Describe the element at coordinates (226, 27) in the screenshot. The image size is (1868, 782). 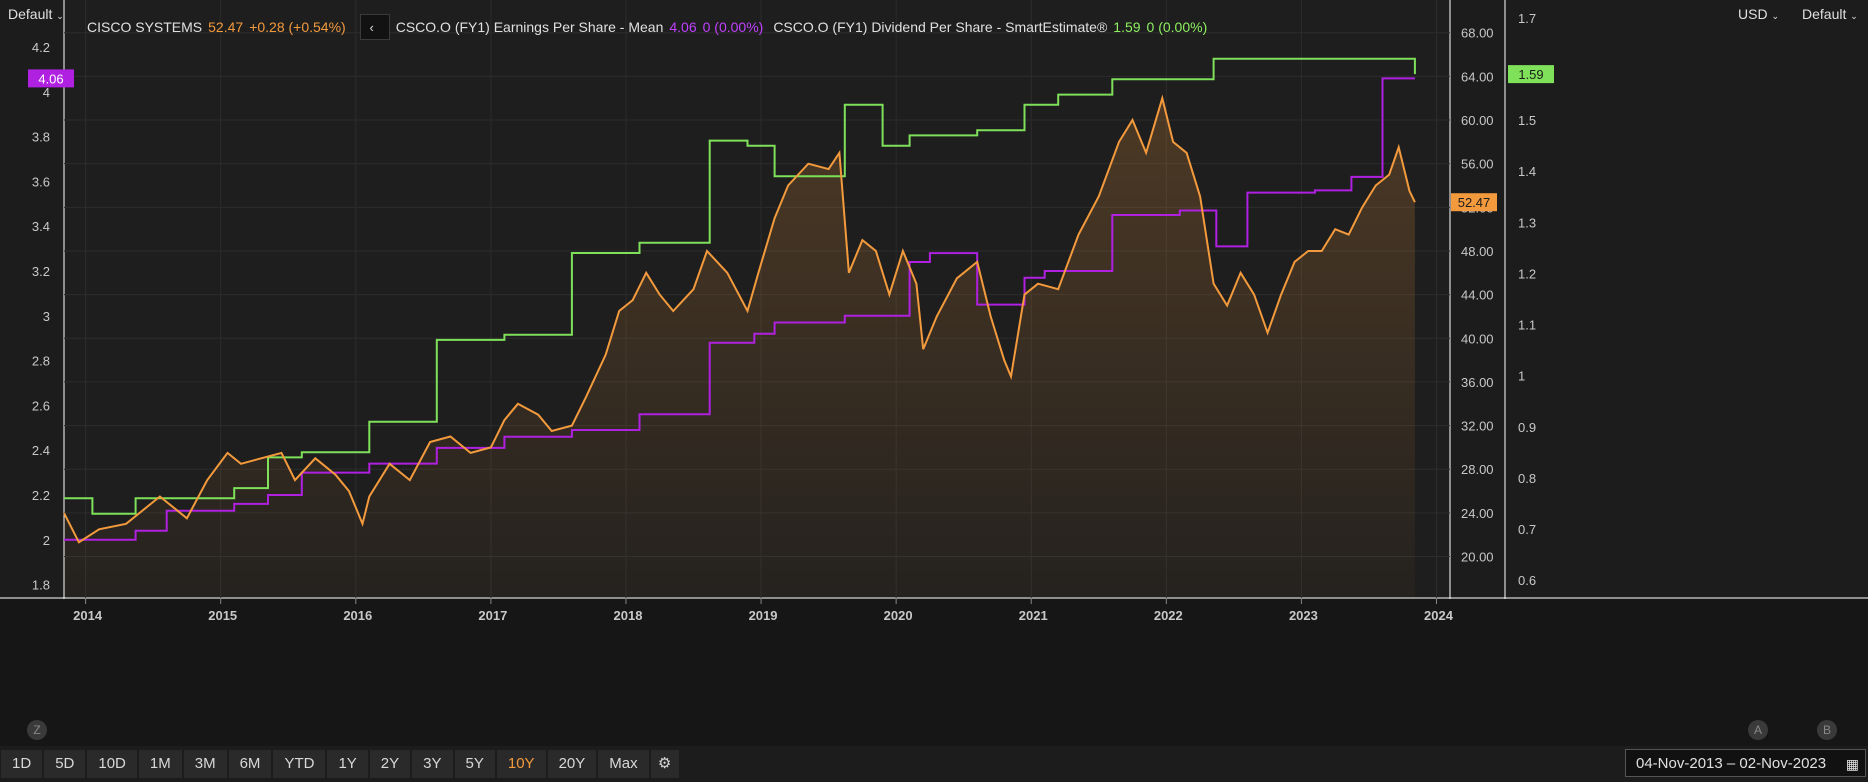
I see `legend-price-value: 52.47` at that location.